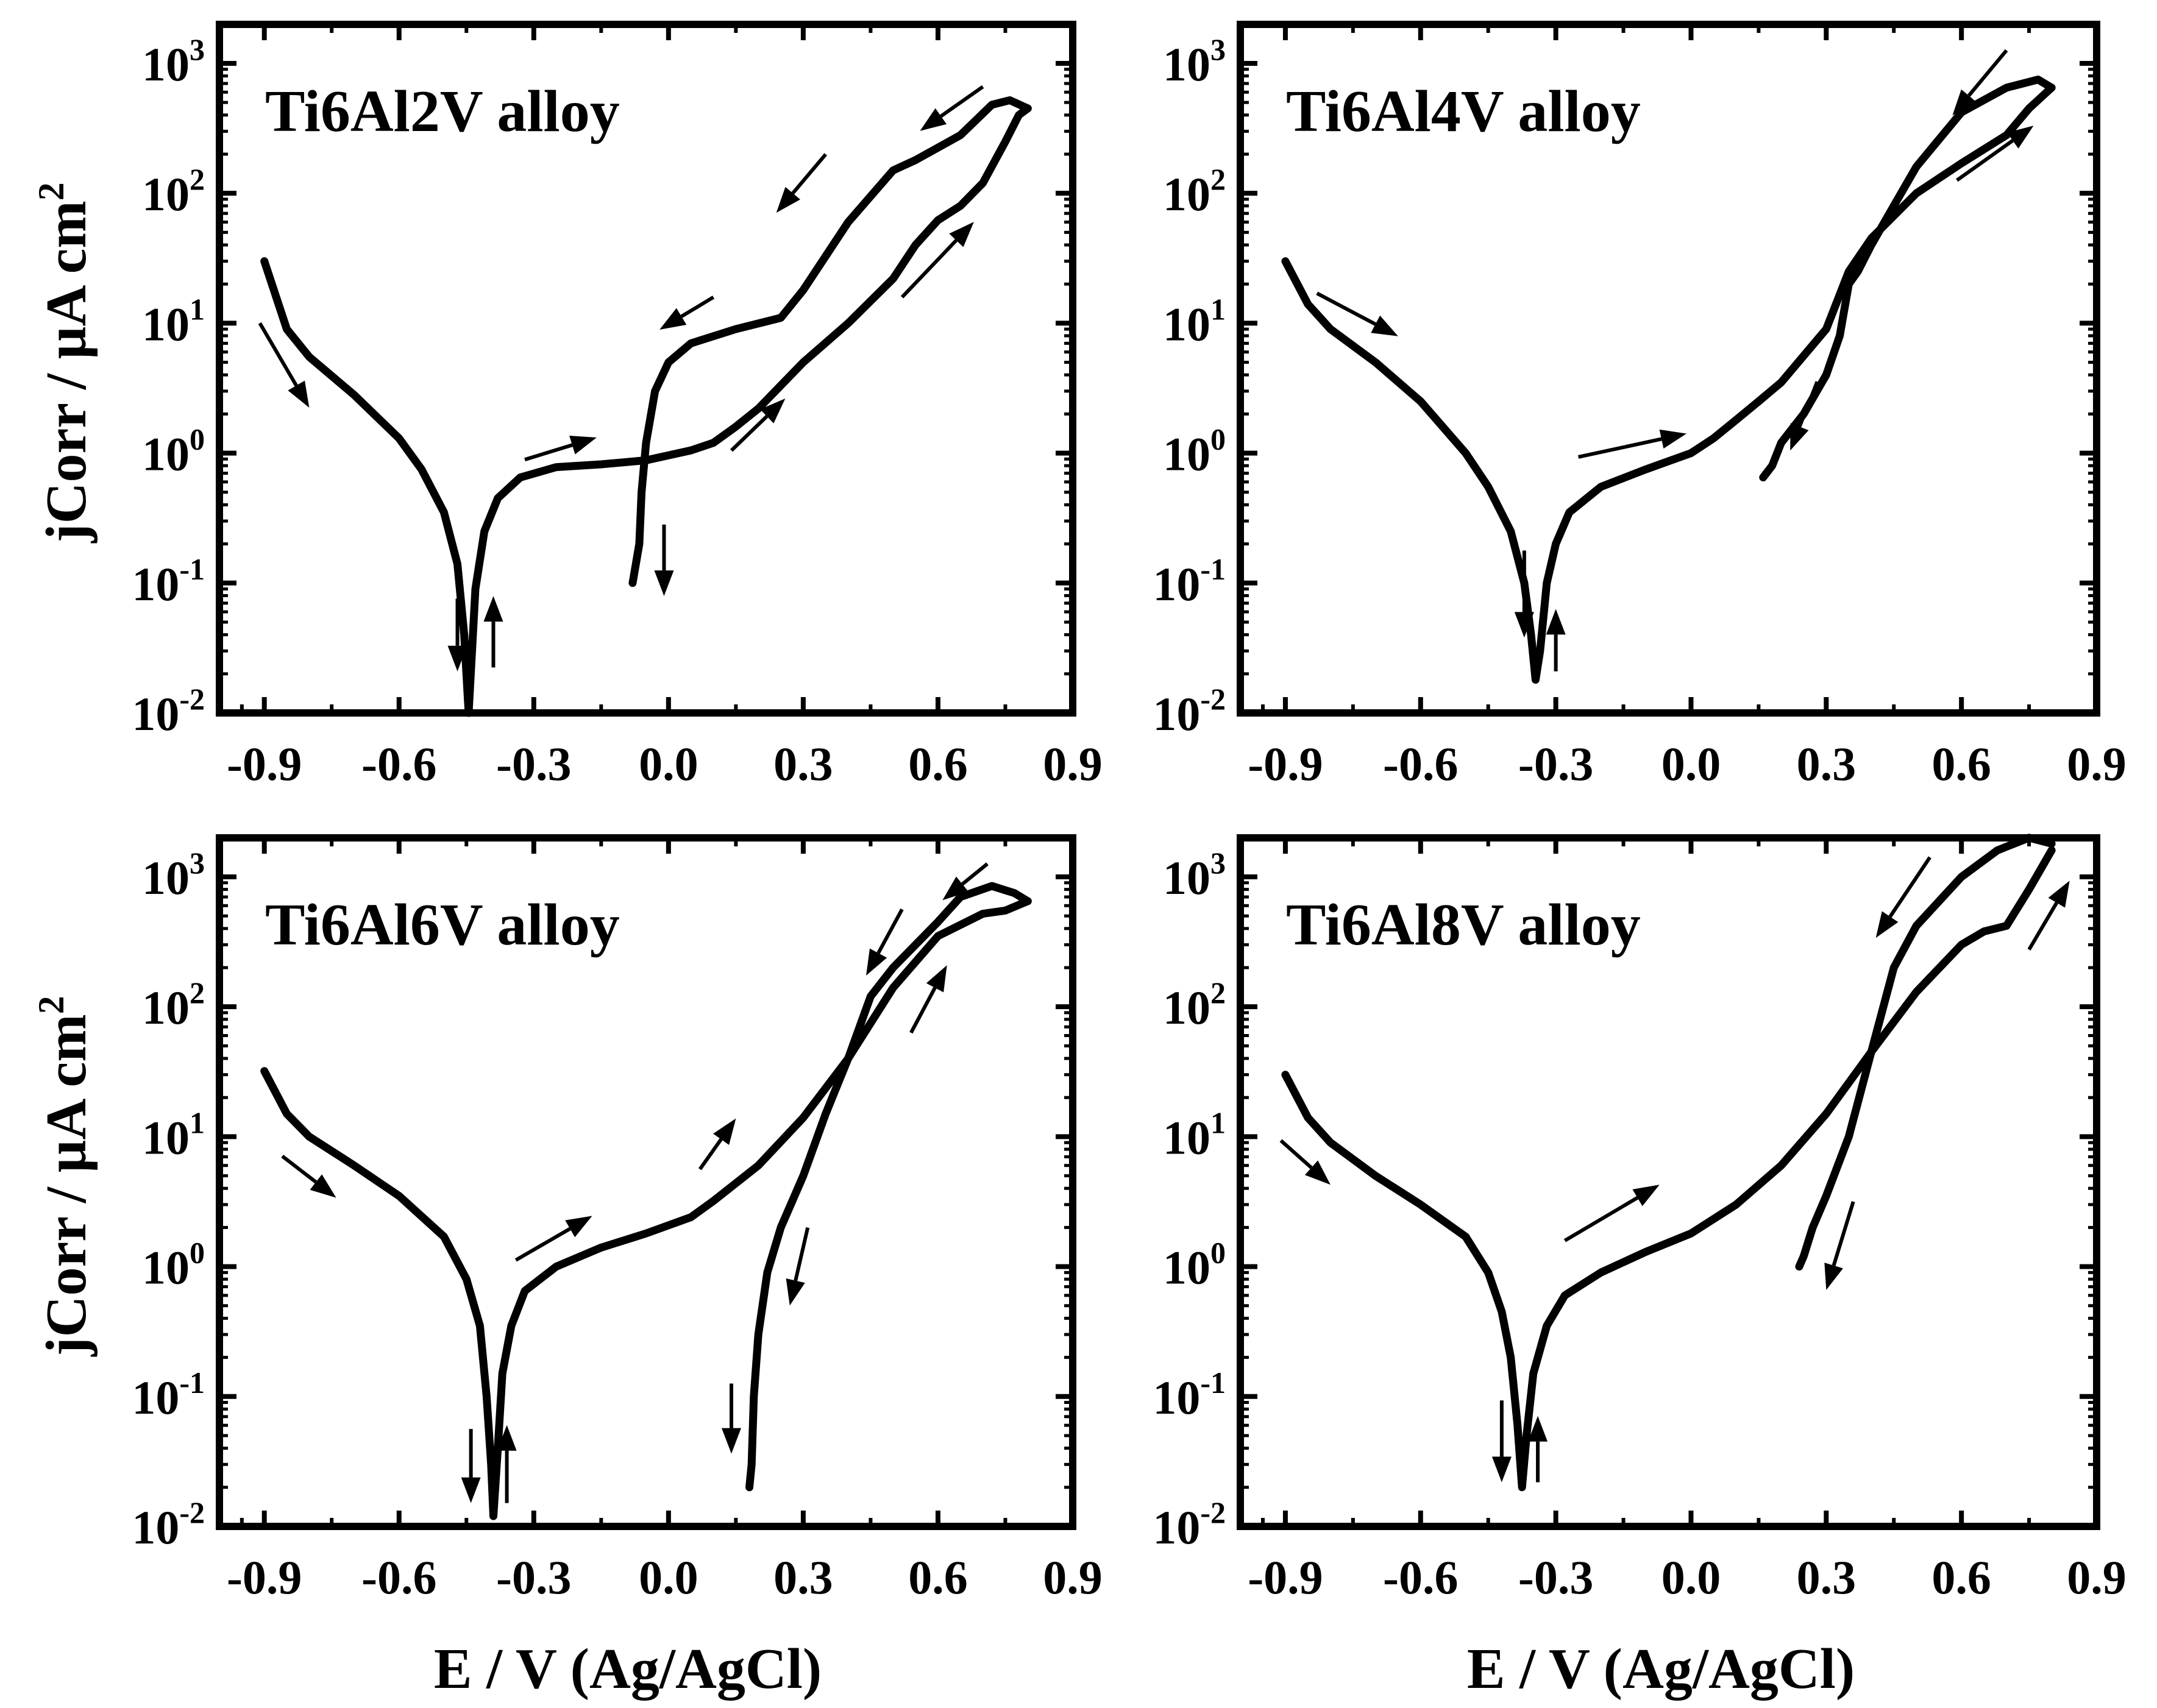  I want to click on x-tick-label: 0.0, so click(668, 763).